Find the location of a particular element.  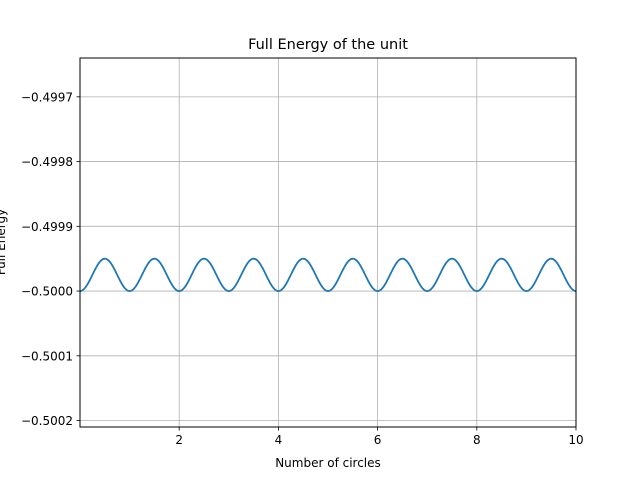

y-axis-label: Full Energy is located at coordinates (4, 242).